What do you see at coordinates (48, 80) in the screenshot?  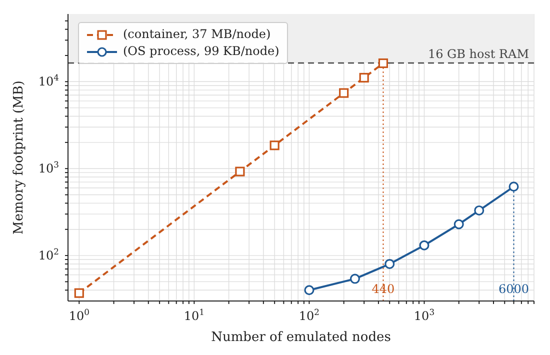 I see `y-tick-label: 10$^{4}$` at bounding box center [48, 80].